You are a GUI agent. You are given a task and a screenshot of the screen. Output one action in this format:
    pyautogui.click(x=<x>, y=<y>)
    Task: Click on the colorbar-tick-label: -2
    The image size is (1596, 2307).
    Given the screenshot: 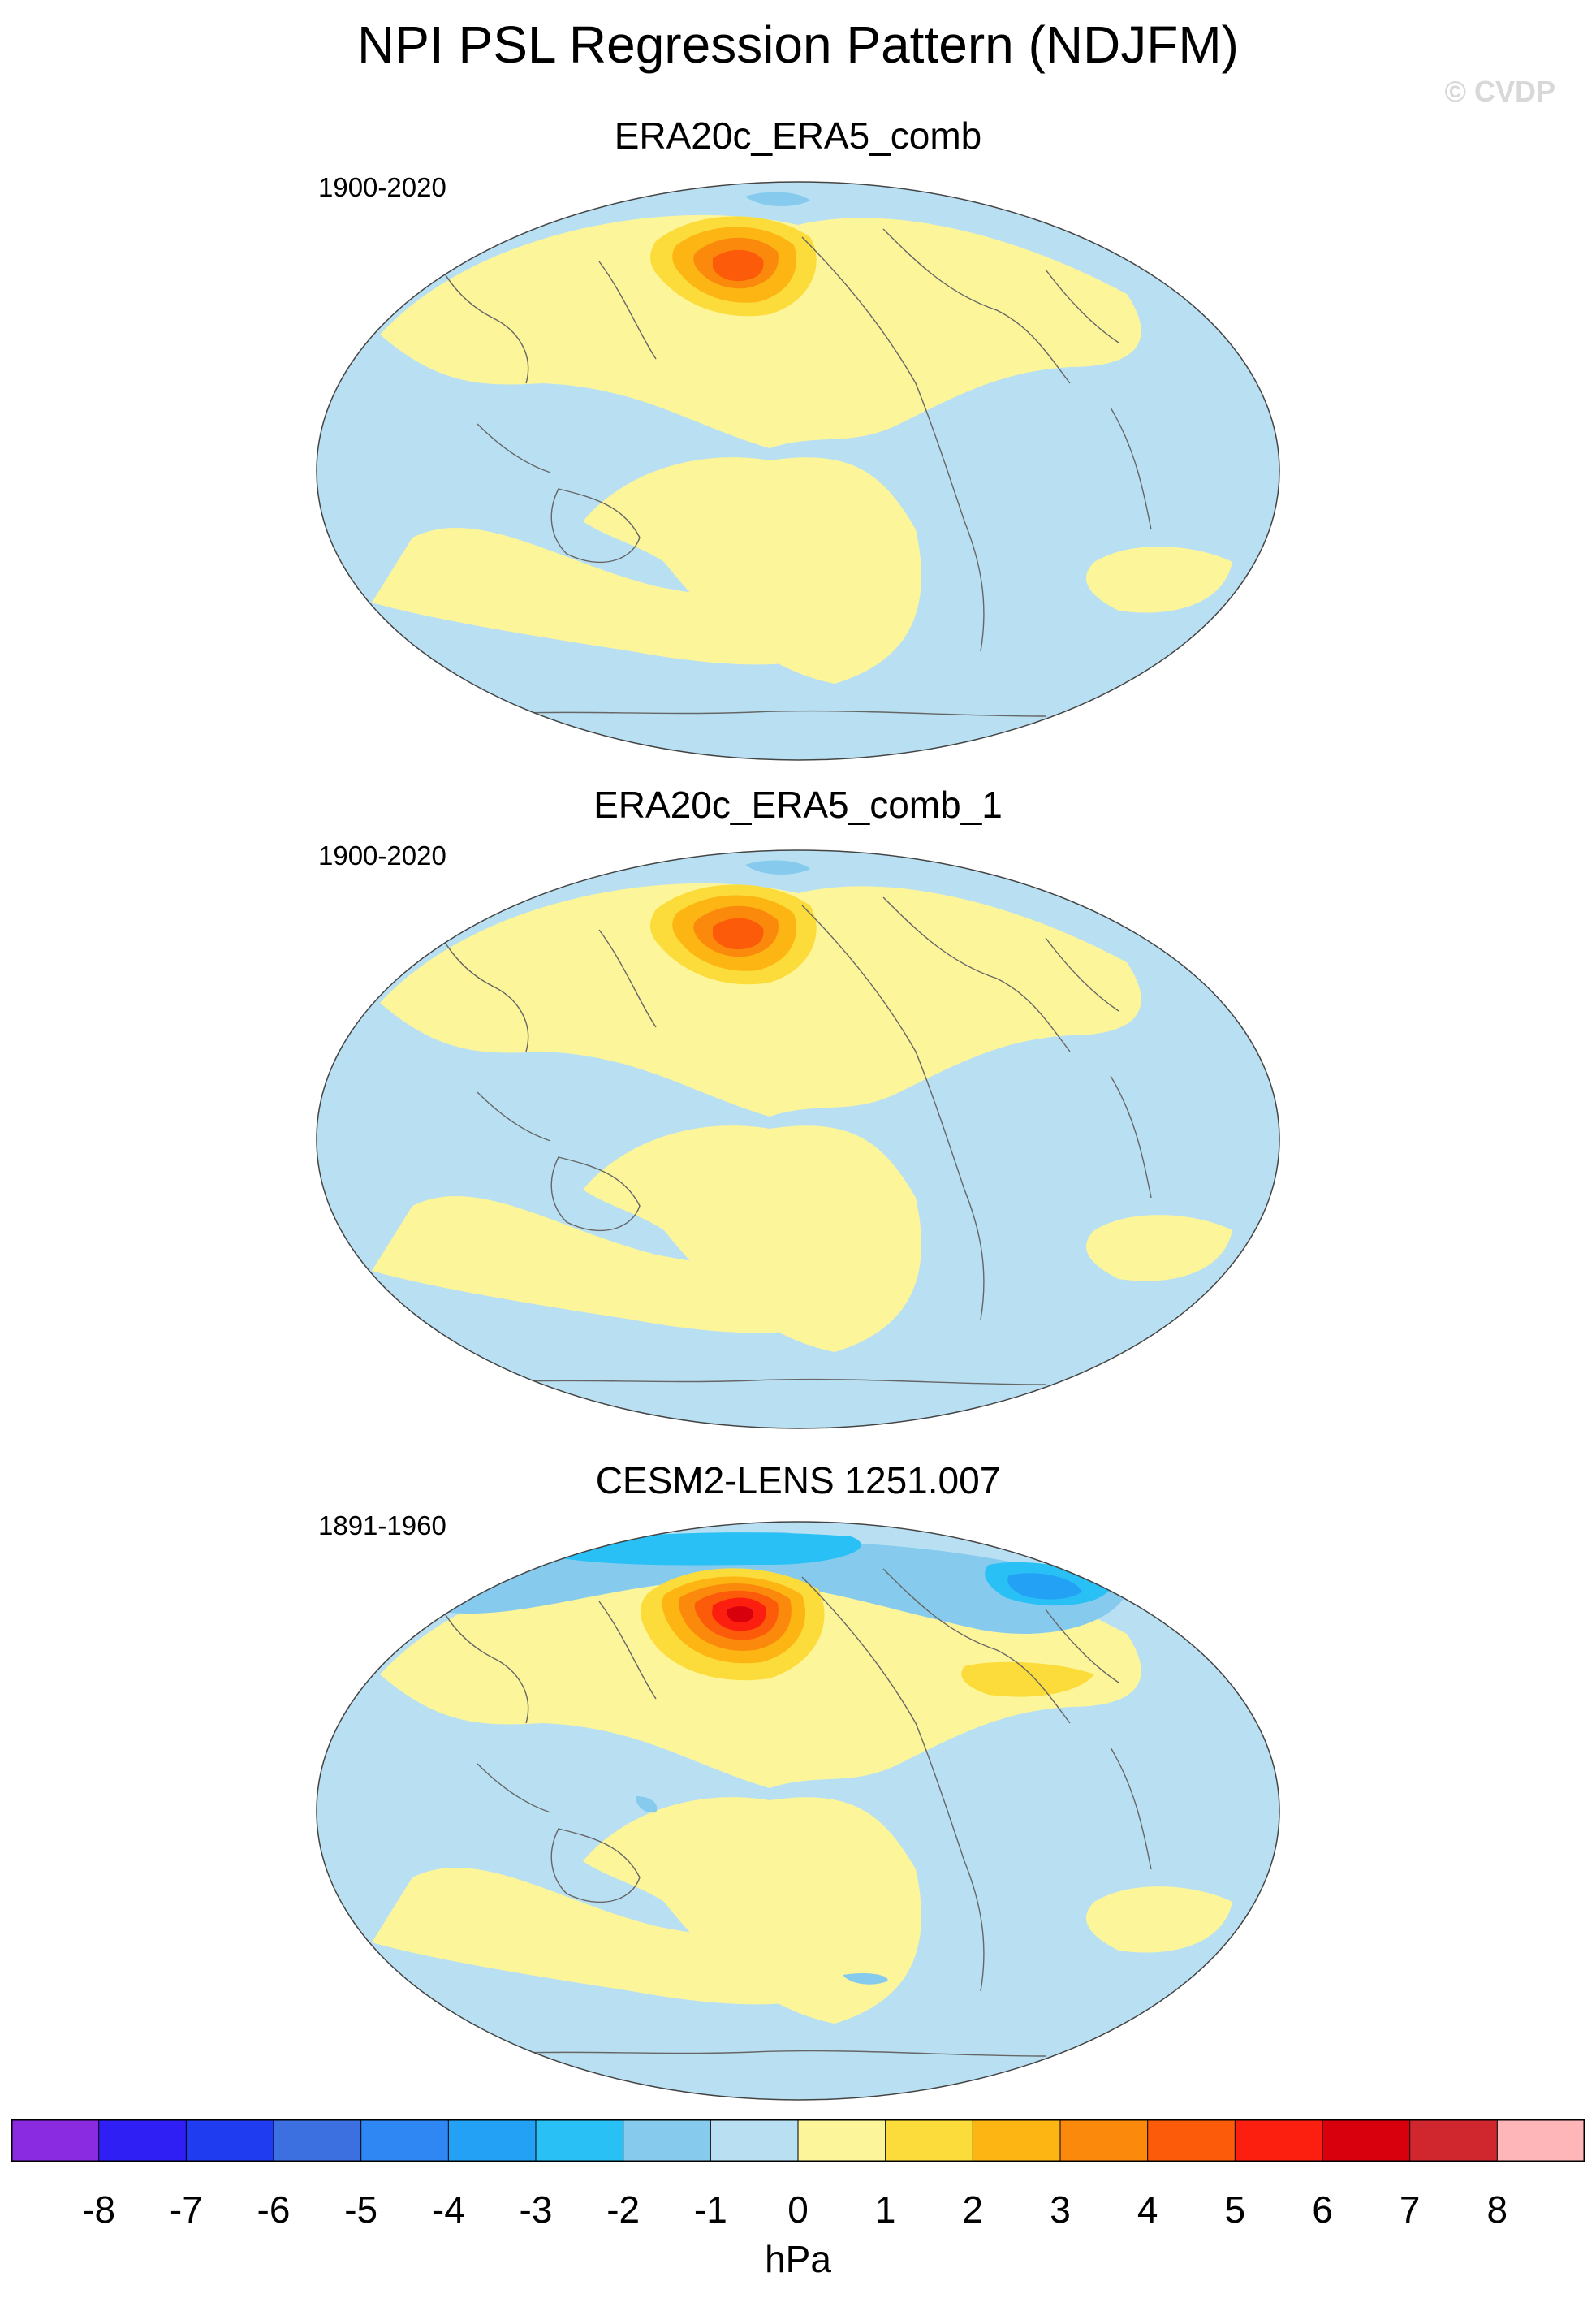 What is the action you would take?
    pyautogui.click(x=623, y=2209)
    